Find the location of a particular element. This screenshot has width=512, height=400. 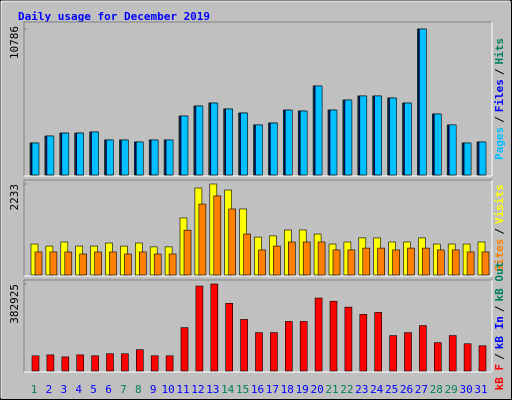

x-tick-label: 29 is located at coordinates (451, 389).